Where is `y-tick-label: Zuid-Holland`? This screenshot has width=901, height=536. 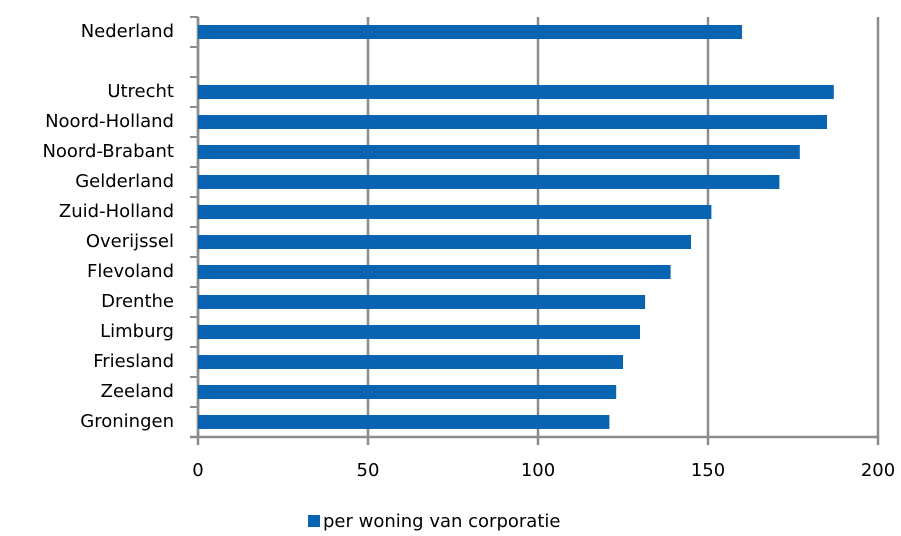 y-tick-label: Zuid-Holland is located at coordinates (116, 211).